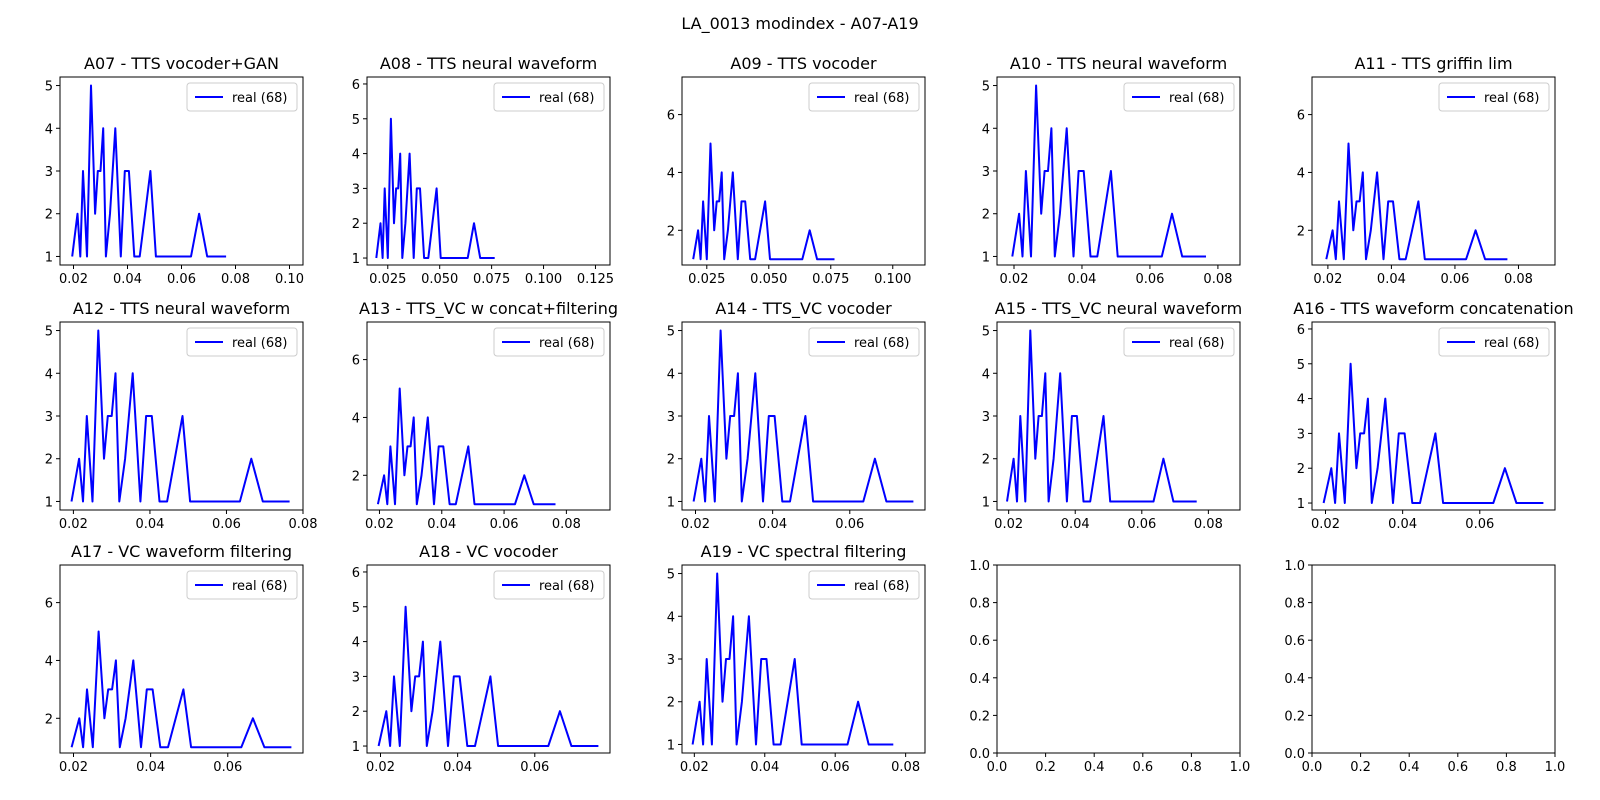 The image size is (1600, 800). I want to click on y-tick-label: 0.6, so click(1294, 641).